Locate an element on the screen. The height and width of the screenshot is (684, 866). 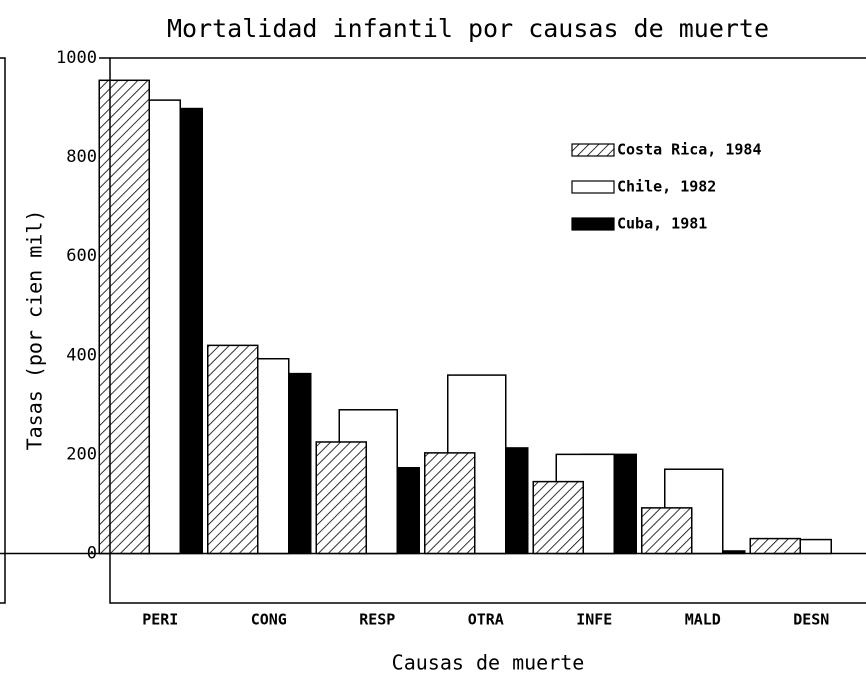
y-tick-label: 200 is located at coordinates (81, 454).